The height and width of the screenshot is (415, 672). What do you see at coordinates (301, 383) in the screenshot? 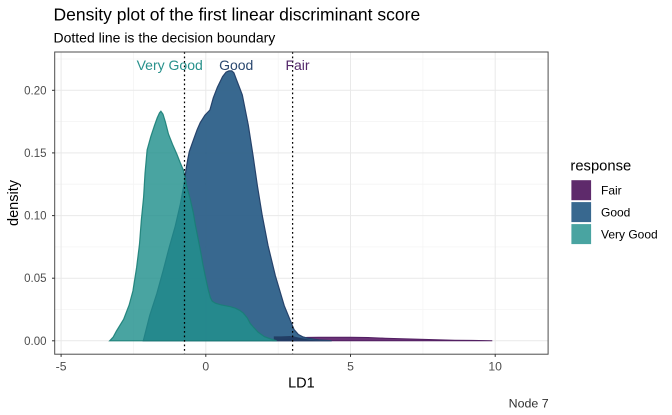
I see `svg-text: LD1` at bounding box center [301, 383].